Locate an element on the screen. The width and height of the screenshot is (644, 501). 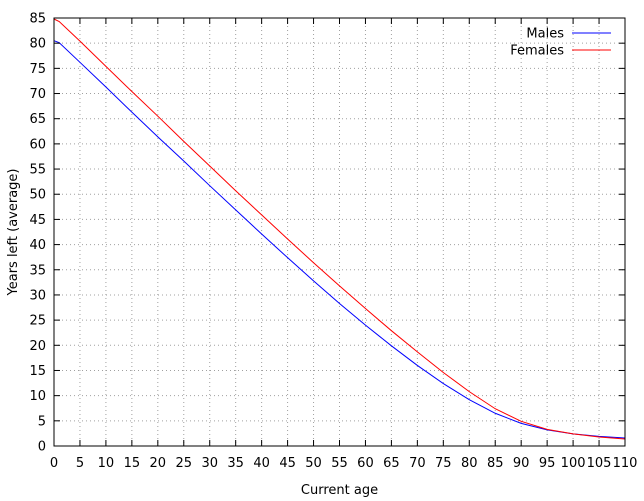
y-tick-label: 35 is located at coordinates (37, 270).